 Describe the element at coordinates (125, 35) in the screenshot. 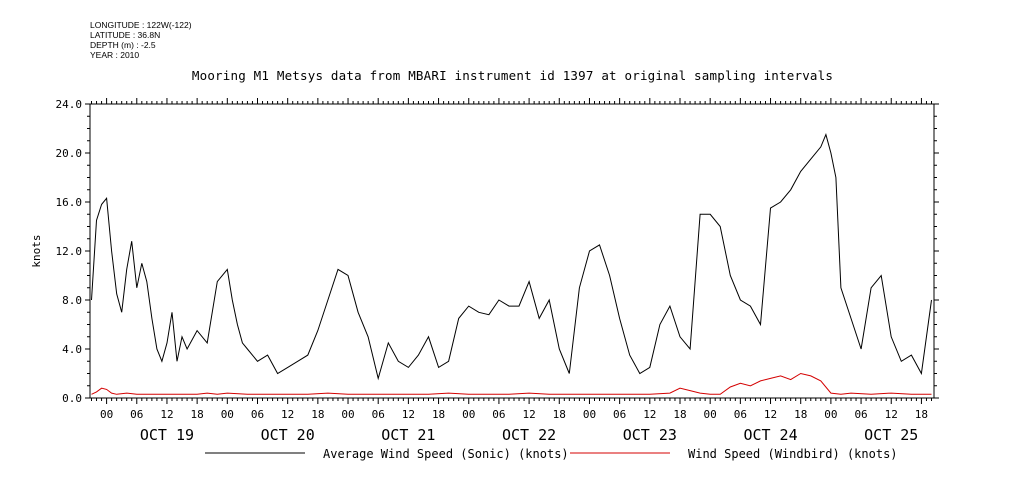

I see `latitude-label: LATITUDE : 36.8N` at that location.